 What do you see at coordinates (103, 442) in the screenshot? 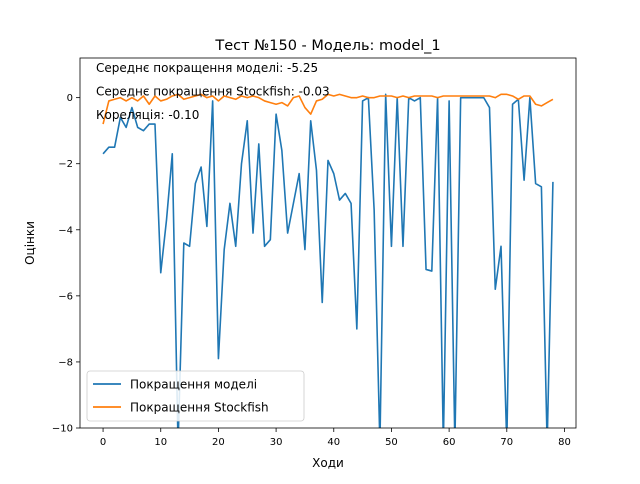
I see `x-tick-label: 0` at bounding box center [103, 442].